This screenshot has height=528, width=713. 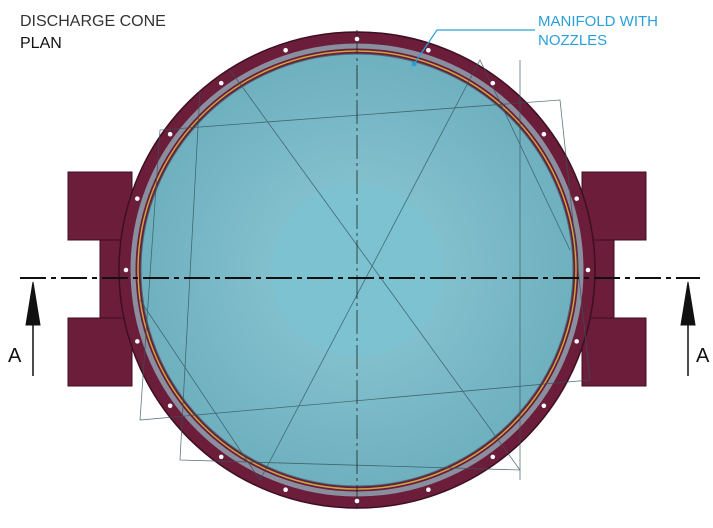 What do you see at coordinates (598, 21) in the screenshot?
I see `callout-text: MANIFOLD WITH` at bounding box center [598, 21].